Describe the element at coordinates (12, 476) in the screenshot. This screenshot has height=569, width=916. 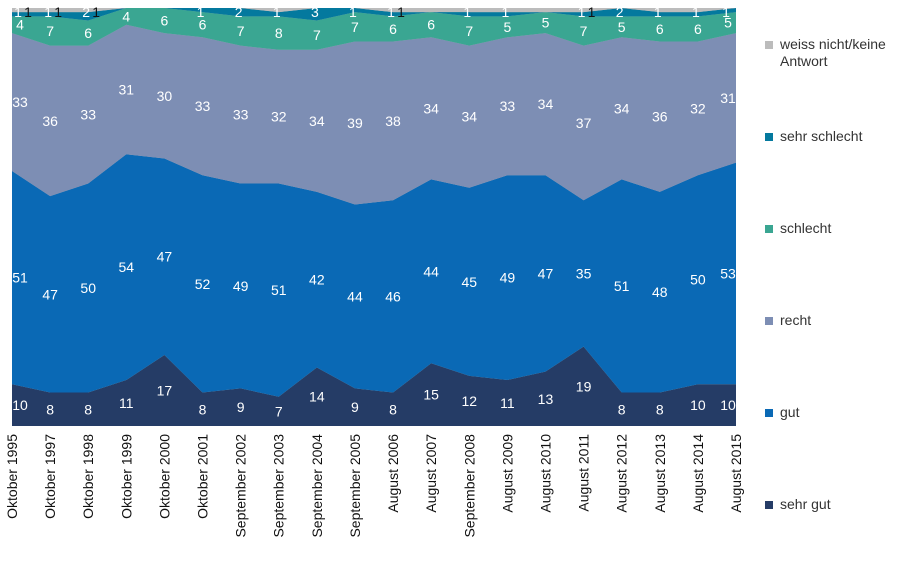
I see `x-tick-label: Oktober 1995` at that location.